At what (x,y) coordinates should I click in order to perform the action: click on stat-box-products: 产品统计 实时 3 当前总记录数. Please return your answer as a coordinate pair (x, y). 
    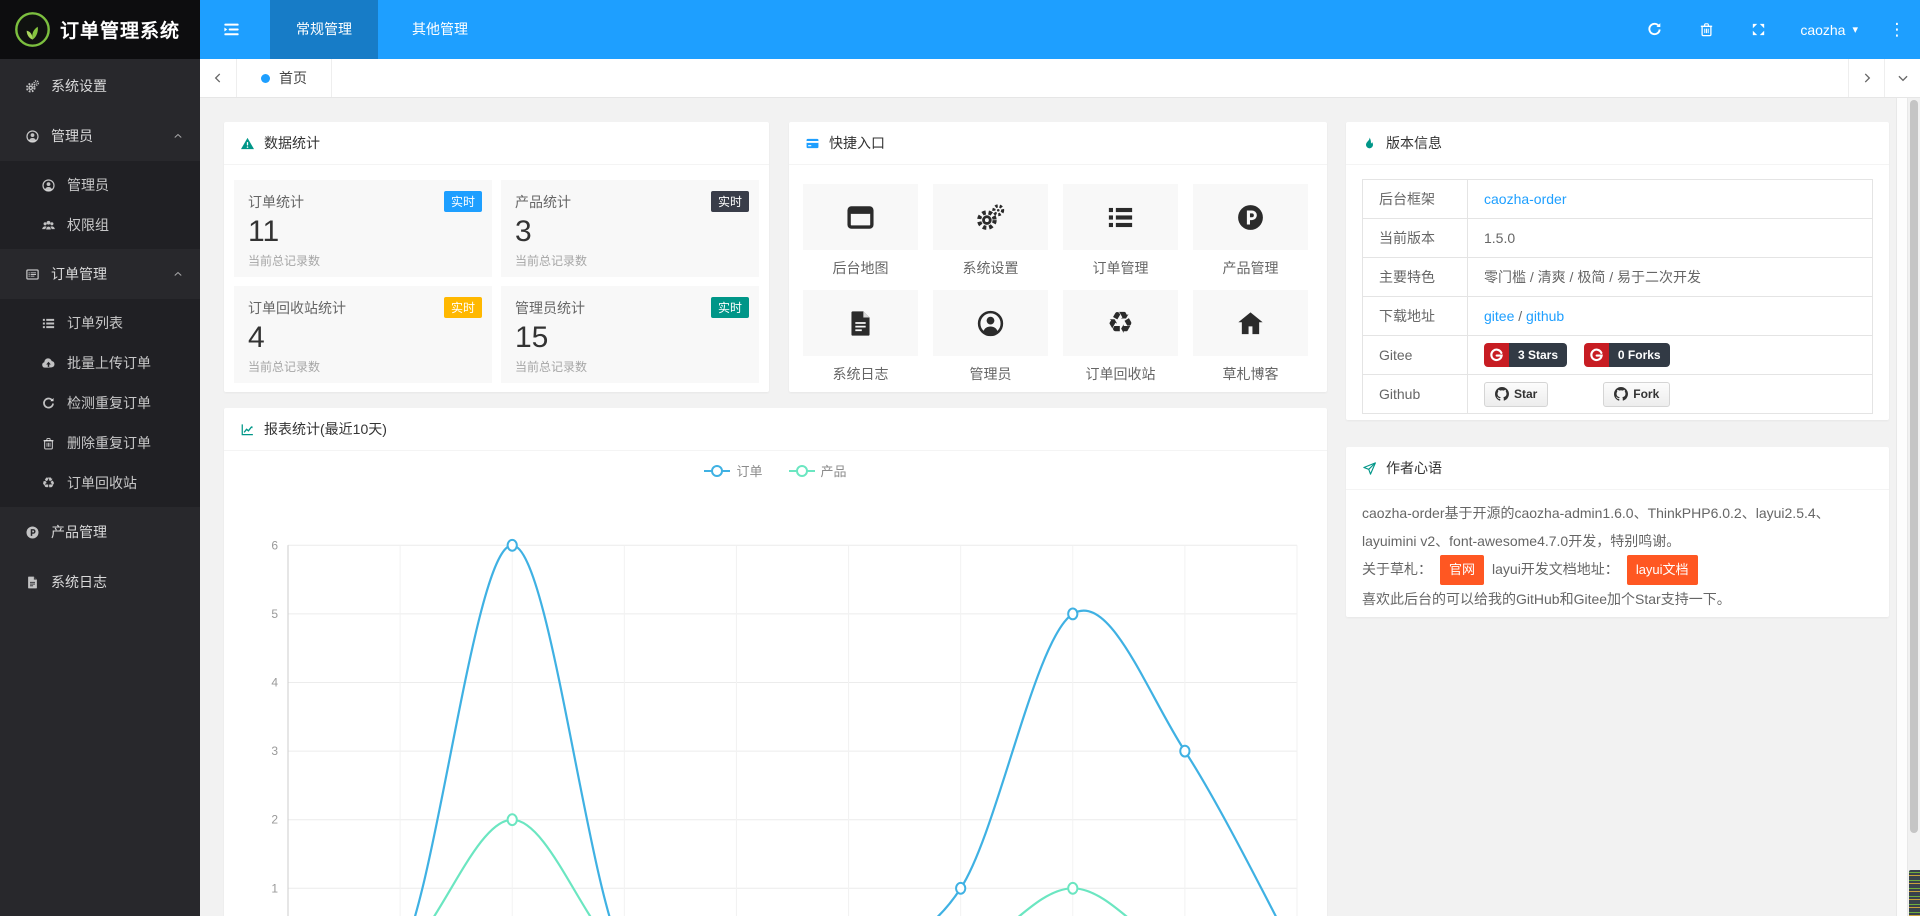
    Looking at the image, I should click on (630, 228).